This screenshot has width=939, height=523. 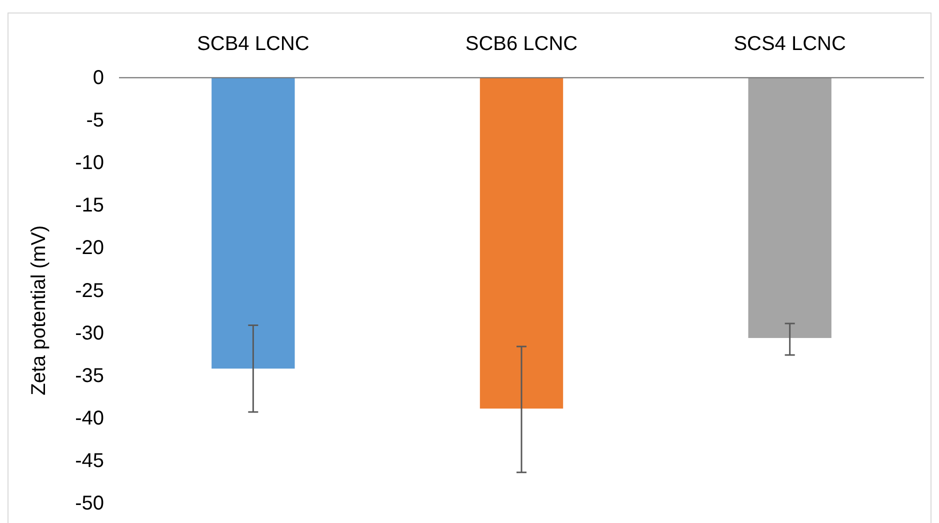 What do you see at coordinates (89, 333) in the screenshot?
I see `y-tick-label: -30` at bounding box center [89, 333].